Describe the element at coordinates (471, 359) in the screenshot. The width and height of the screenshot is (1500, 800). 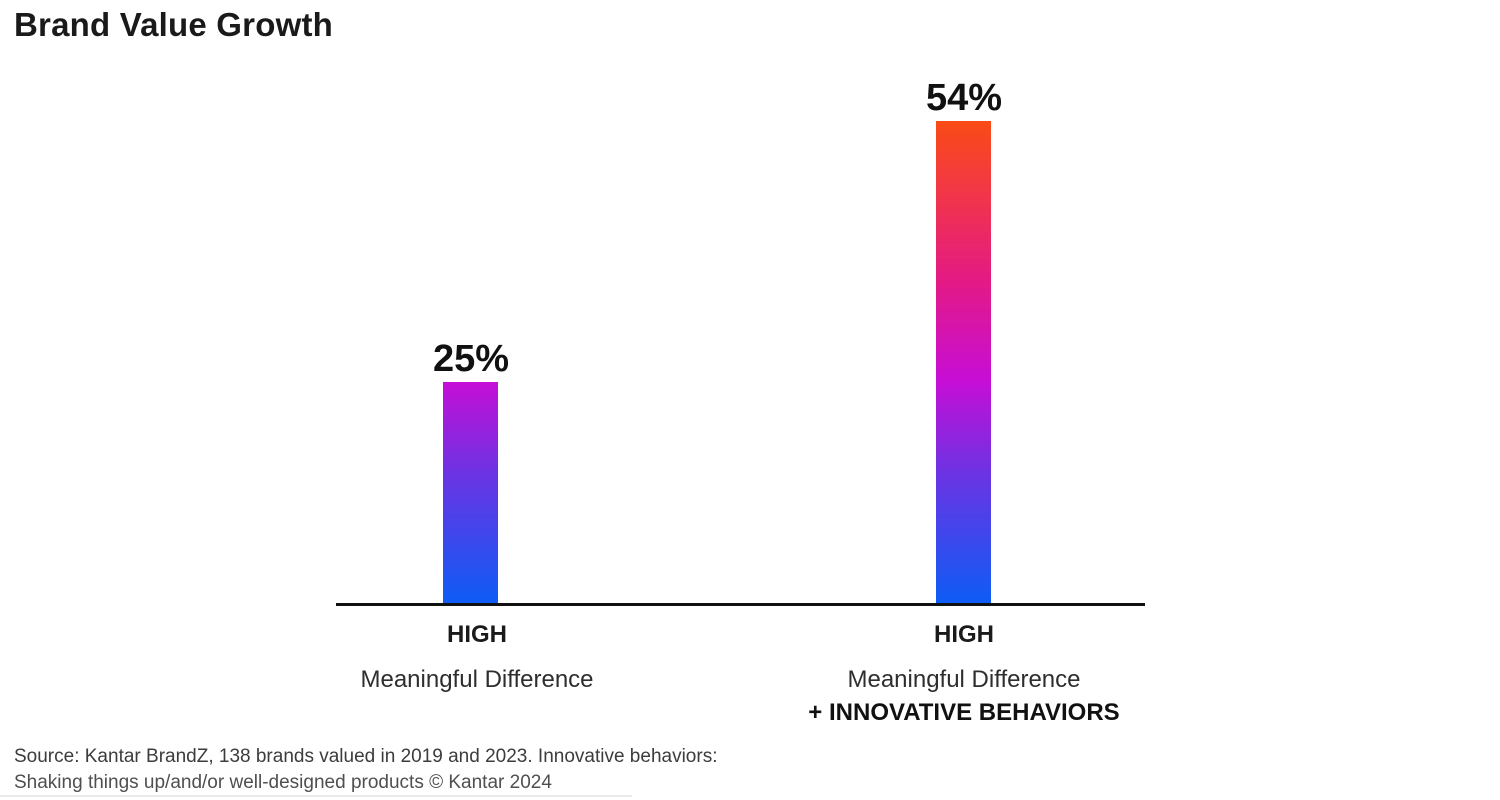
I see `bar1-value-label: 25%` at that location.